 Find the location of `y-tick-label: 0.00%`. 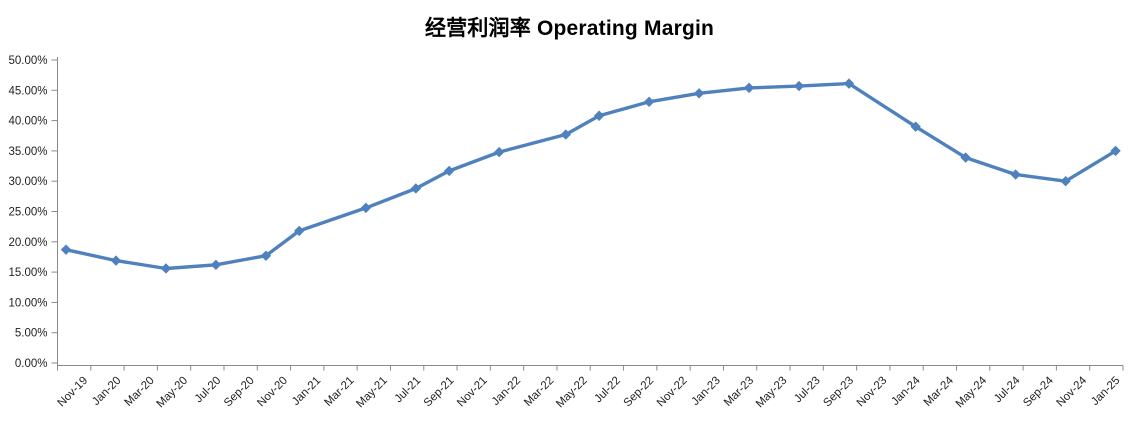

y-tick-label: 0.00% is located at coordinates (31, 364).